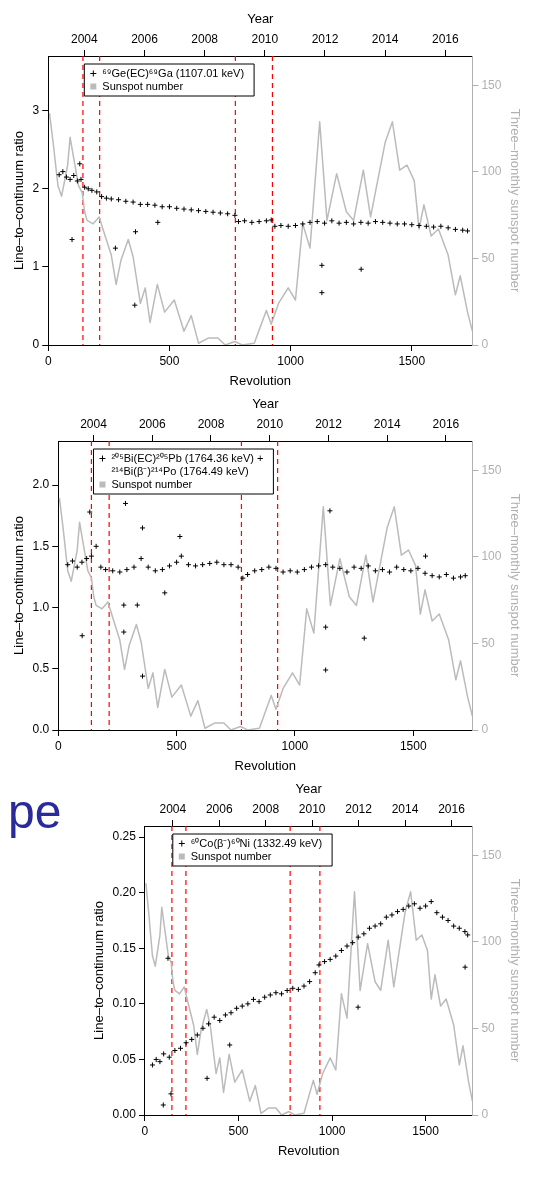 The image size is (536, 1179). Describe the element at coordinates (124, 892) in the screenshot. I see `y-tick-label: 0.20` at that location.